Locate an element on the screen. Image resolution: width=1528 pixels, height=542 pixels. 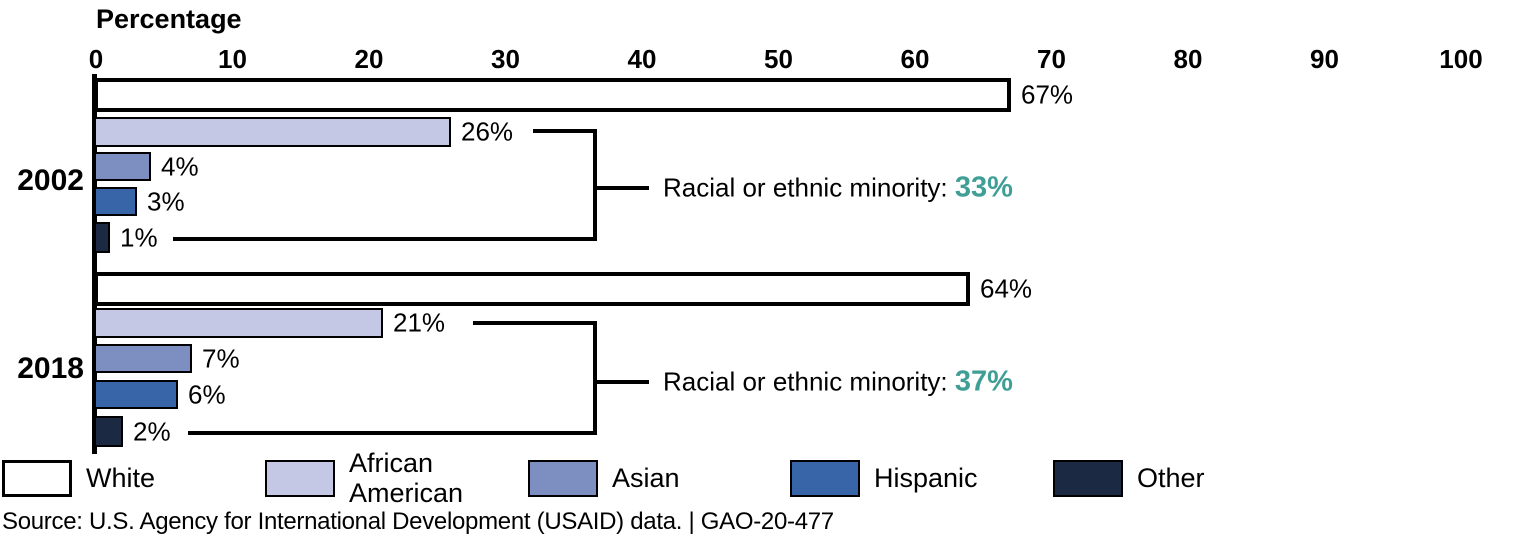
minority-bracket-2002-vertical is located at coordinates (595, 185).